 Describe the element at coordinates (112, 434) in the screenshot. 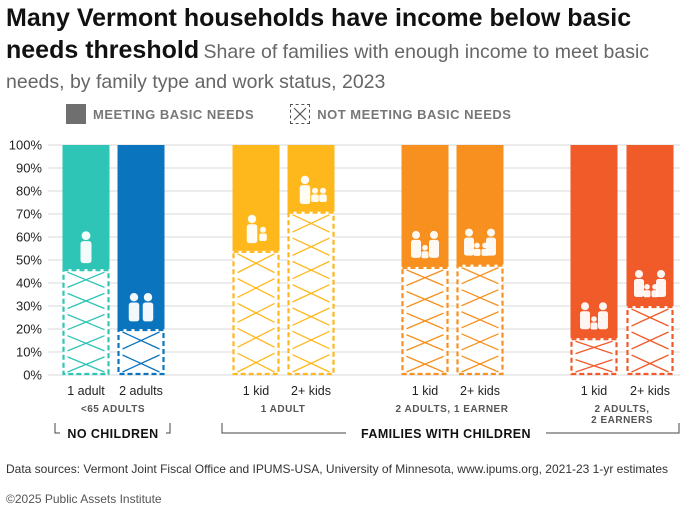

I see `super-group-label: NO CHILDREN` at that location.